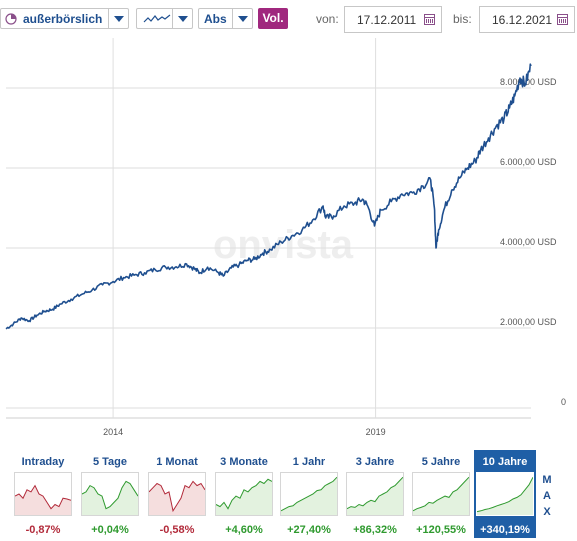 Image resolution: width=577 pixels, height=541 pixels. What do you see at coordinates (244, 462) in the screenshot?
I see `period-label: 3 Monate` at bounding box center [244, 462].